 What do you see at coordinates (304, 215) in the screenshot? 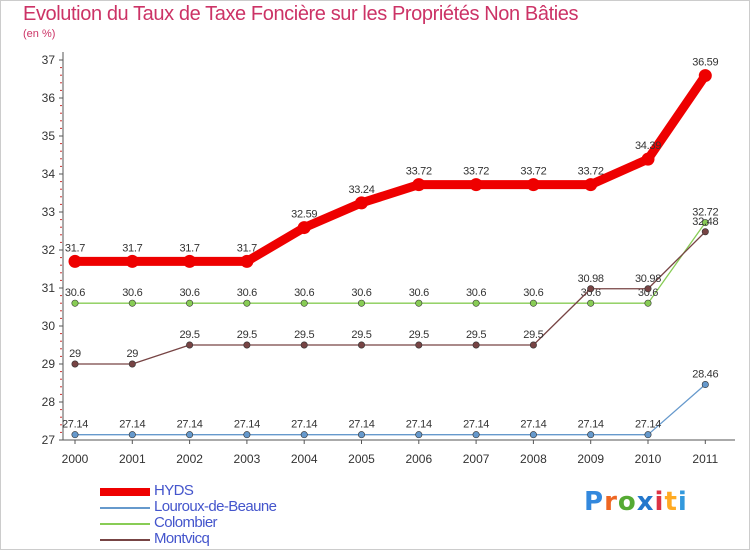
I see `data-label-hyds: 32.59` at bounding box center [304, 215].